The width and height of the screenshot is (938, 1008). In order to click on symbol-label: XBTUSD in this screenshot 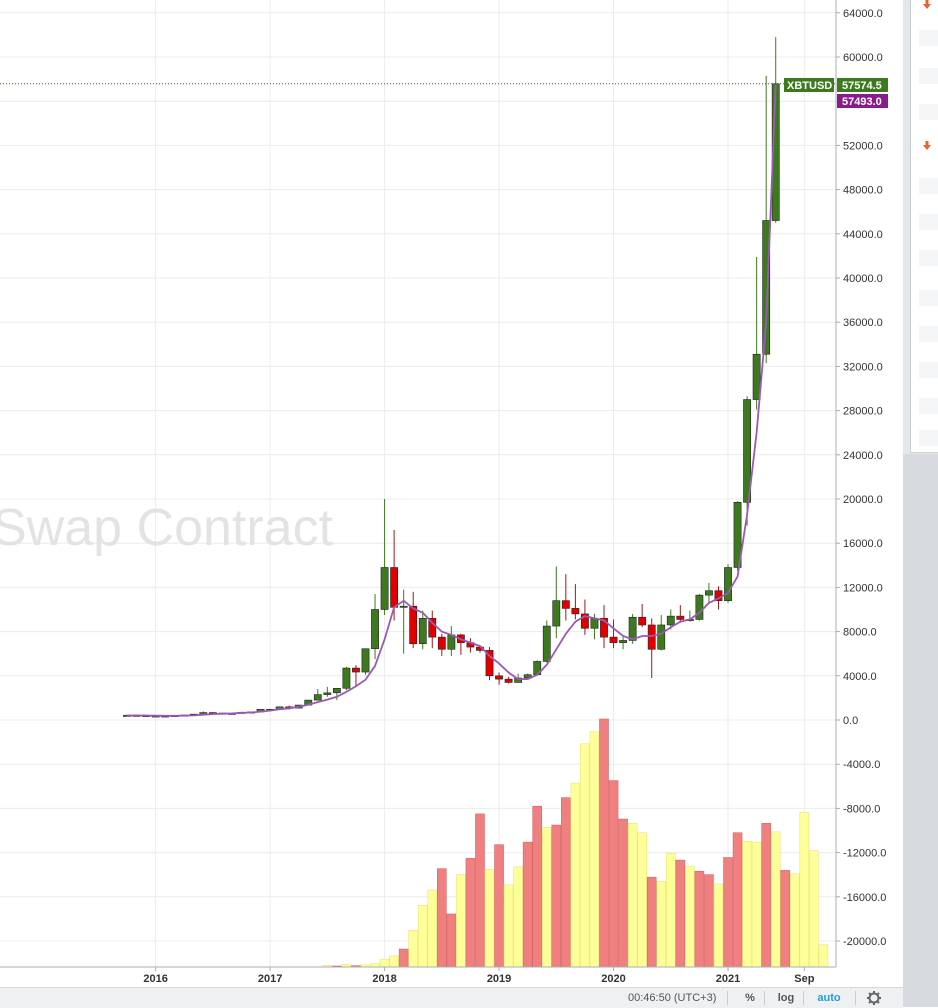, I will do `click(809, 86)`.